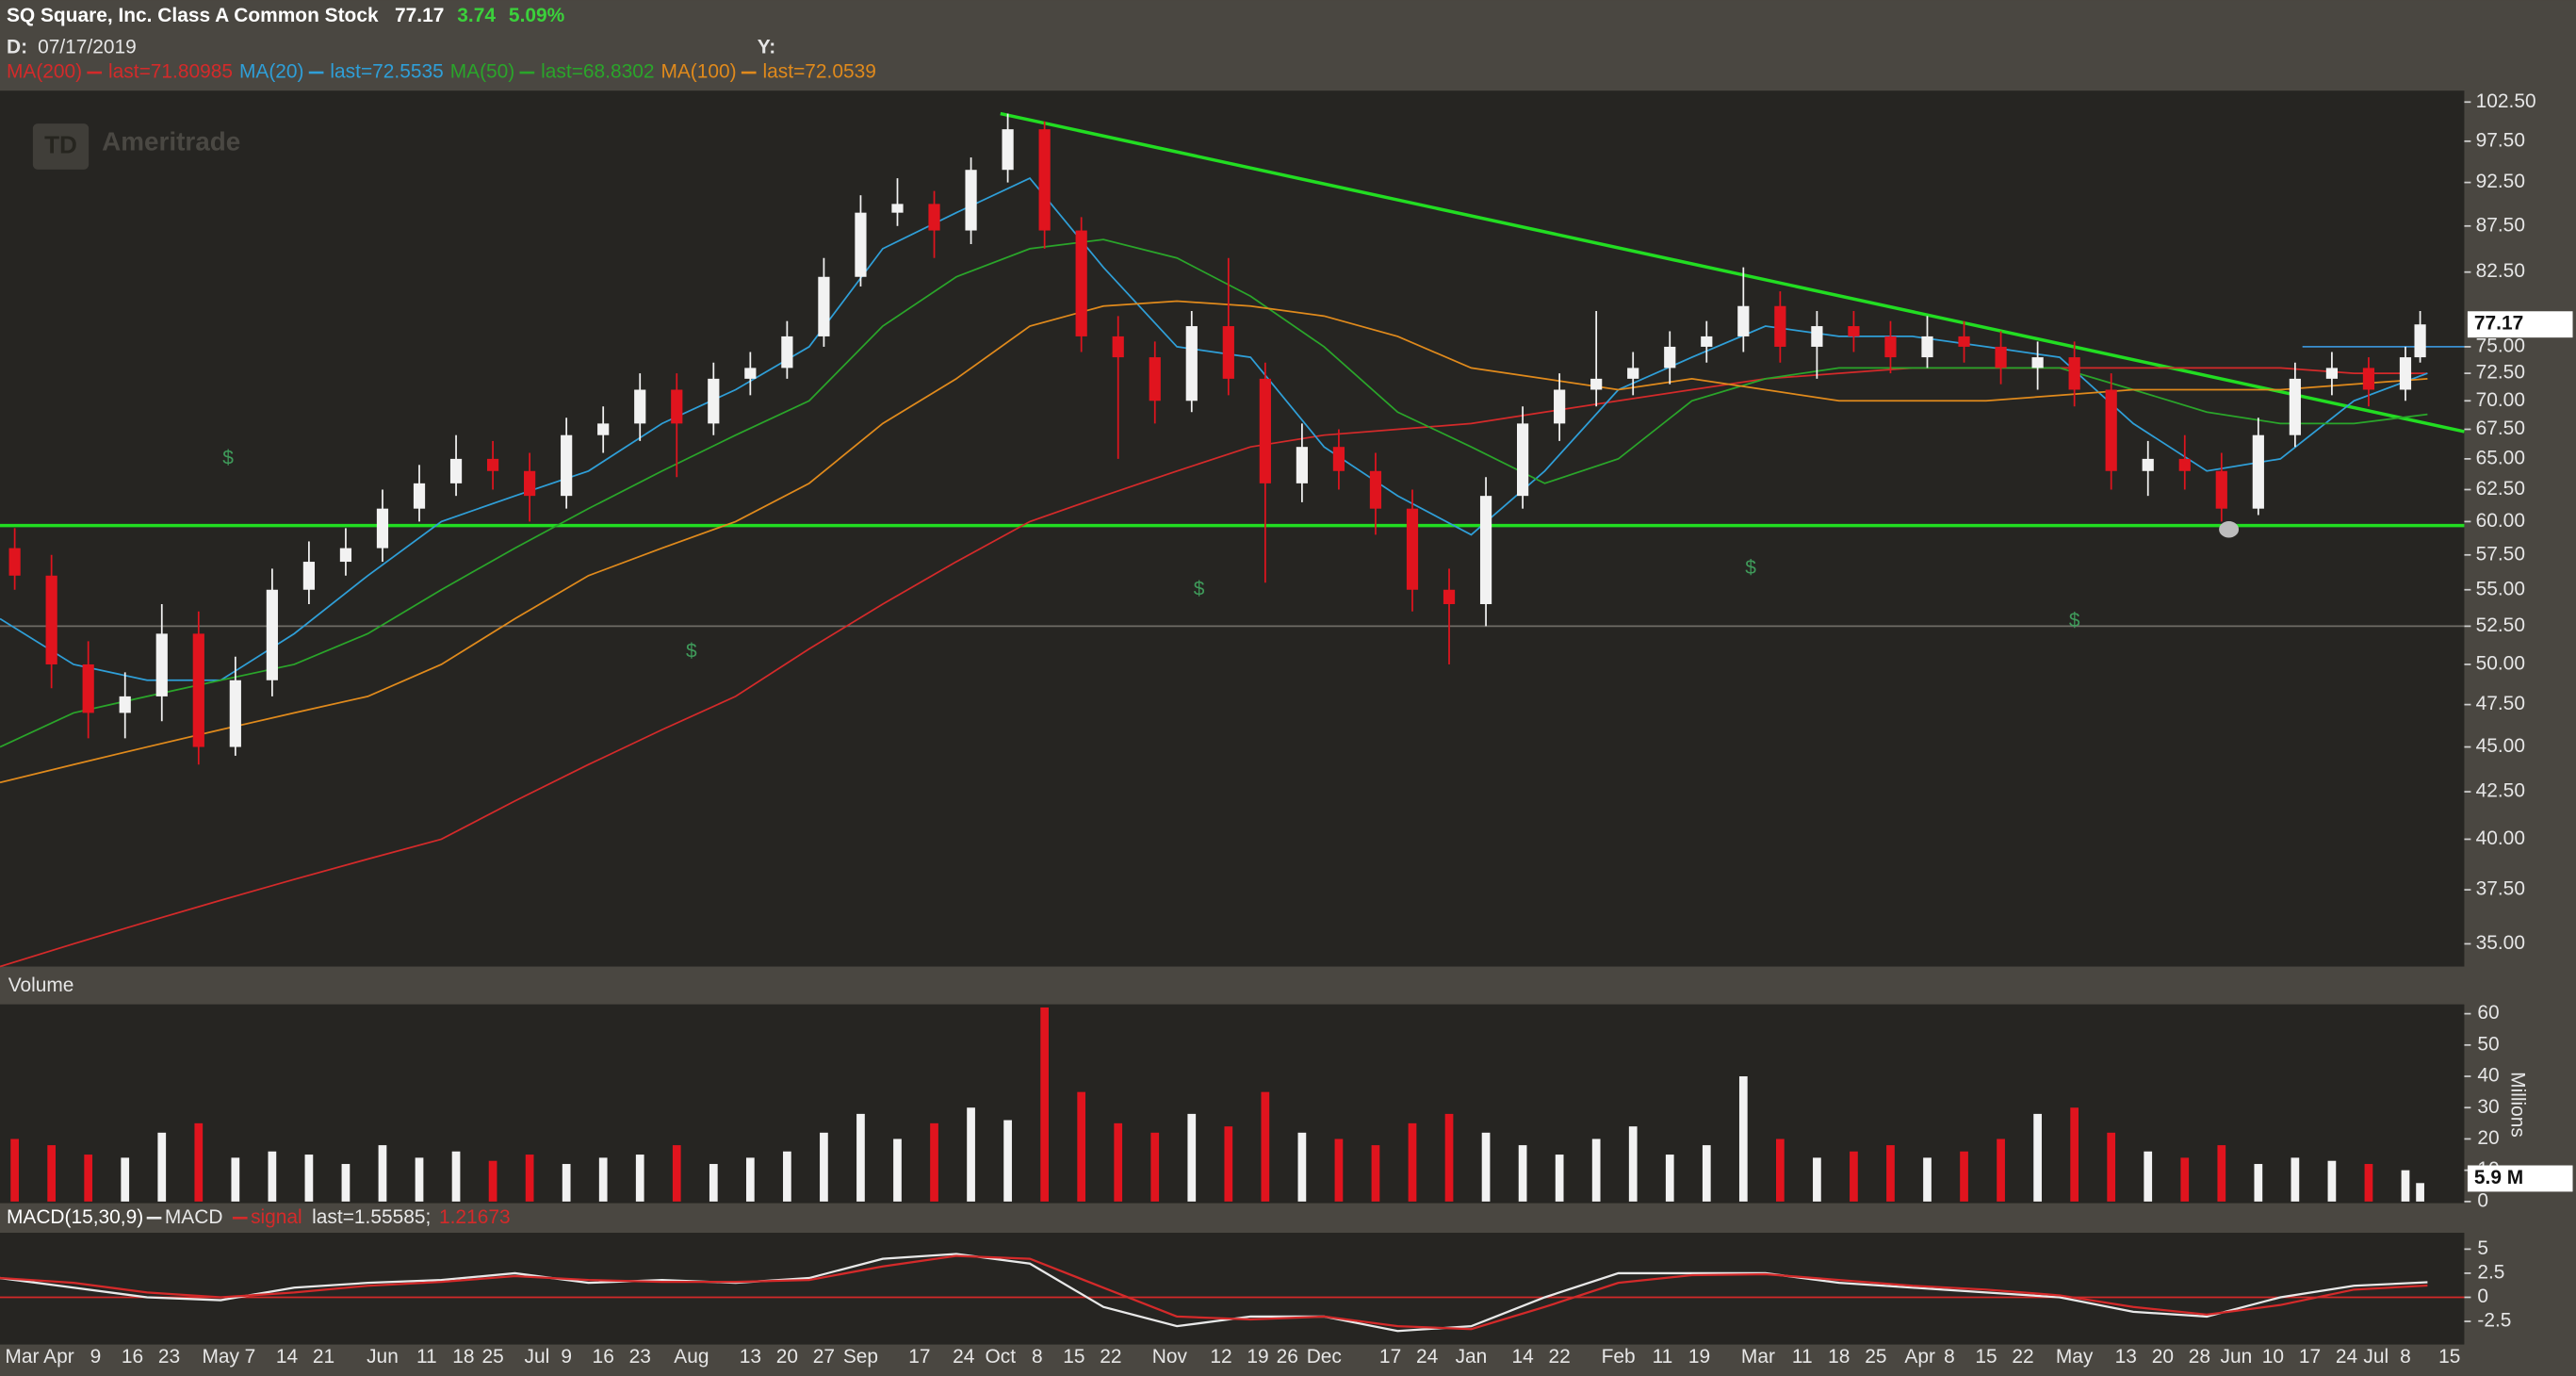 This screenshot has height=1376, width=2576. What do you see at coordinates (371, 1217) in the screenshot?
I see `legend-last: last=1.55585;` at bounding box center [371, 1217].